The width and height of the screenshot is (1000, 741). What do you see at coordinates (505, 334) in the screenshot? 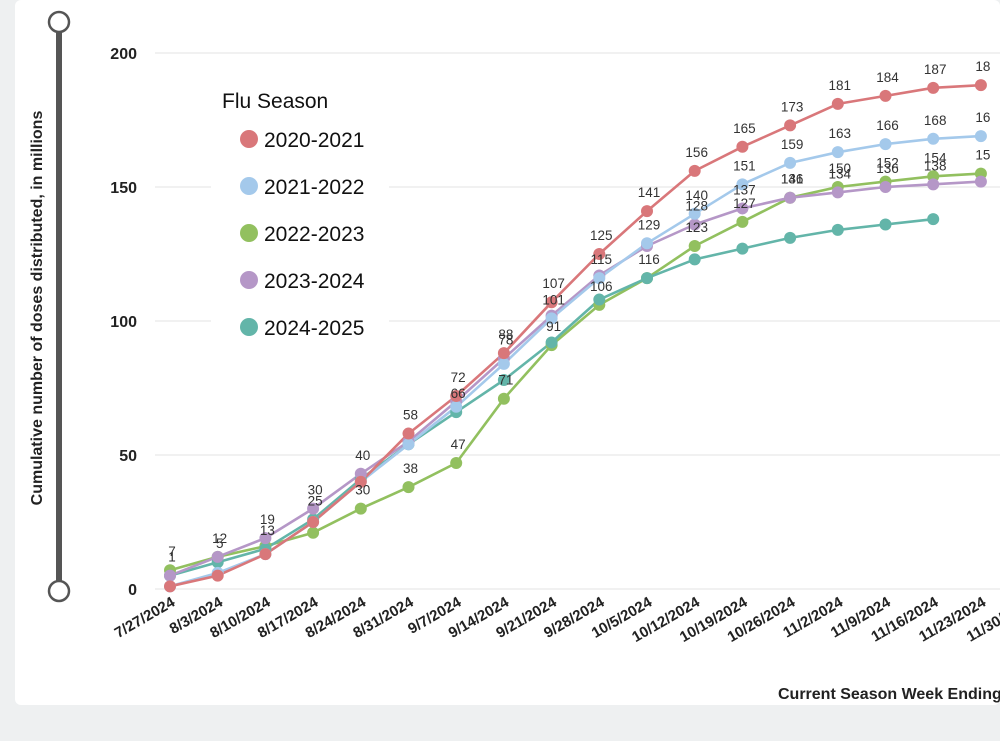
I see `data-label-2020-2021: 88` at bounding box center [505, 334].